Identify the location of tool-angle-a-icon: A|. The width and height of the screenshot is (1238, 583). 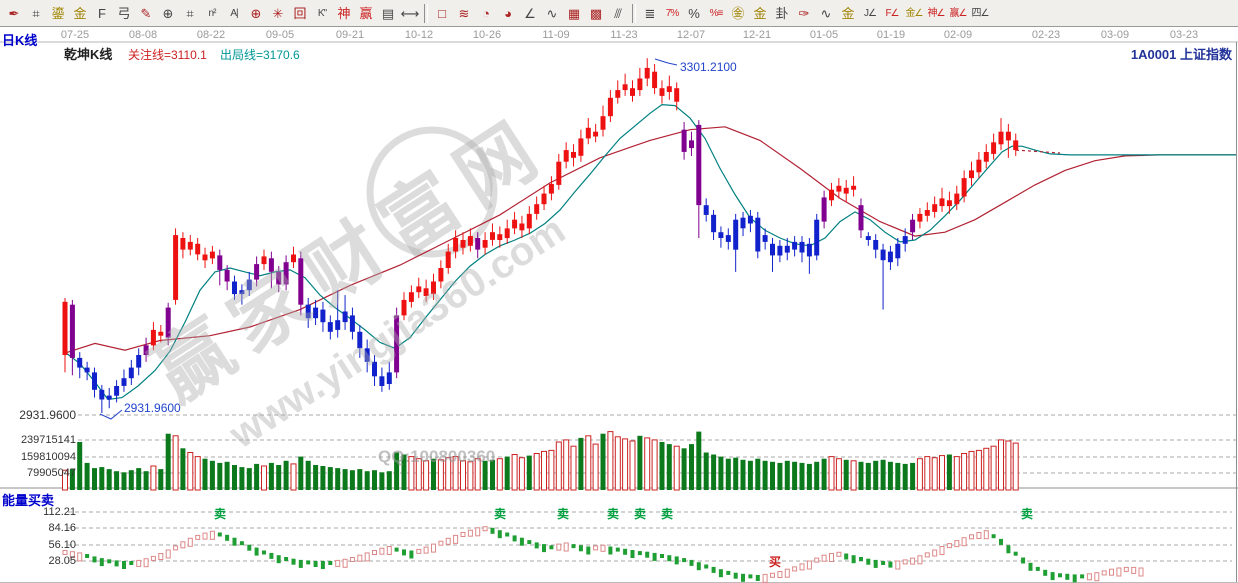
(234, 13).